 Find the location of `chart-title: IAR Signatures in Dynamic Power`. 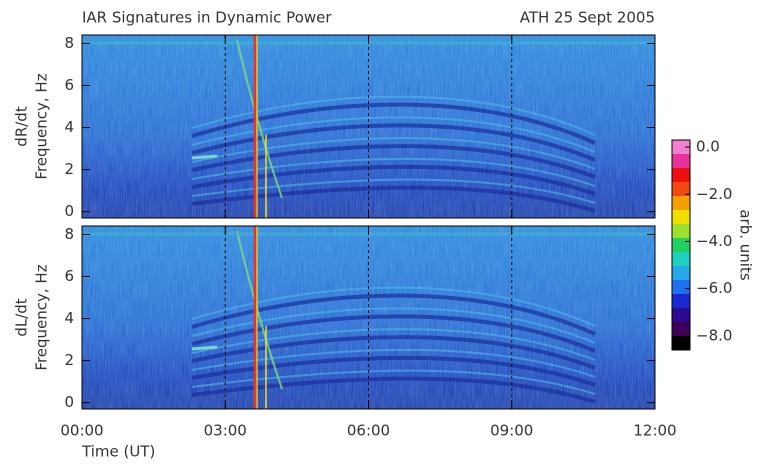

chart-title: IAR Signatures in Dynamic Power is located at coordinates (207, 18).